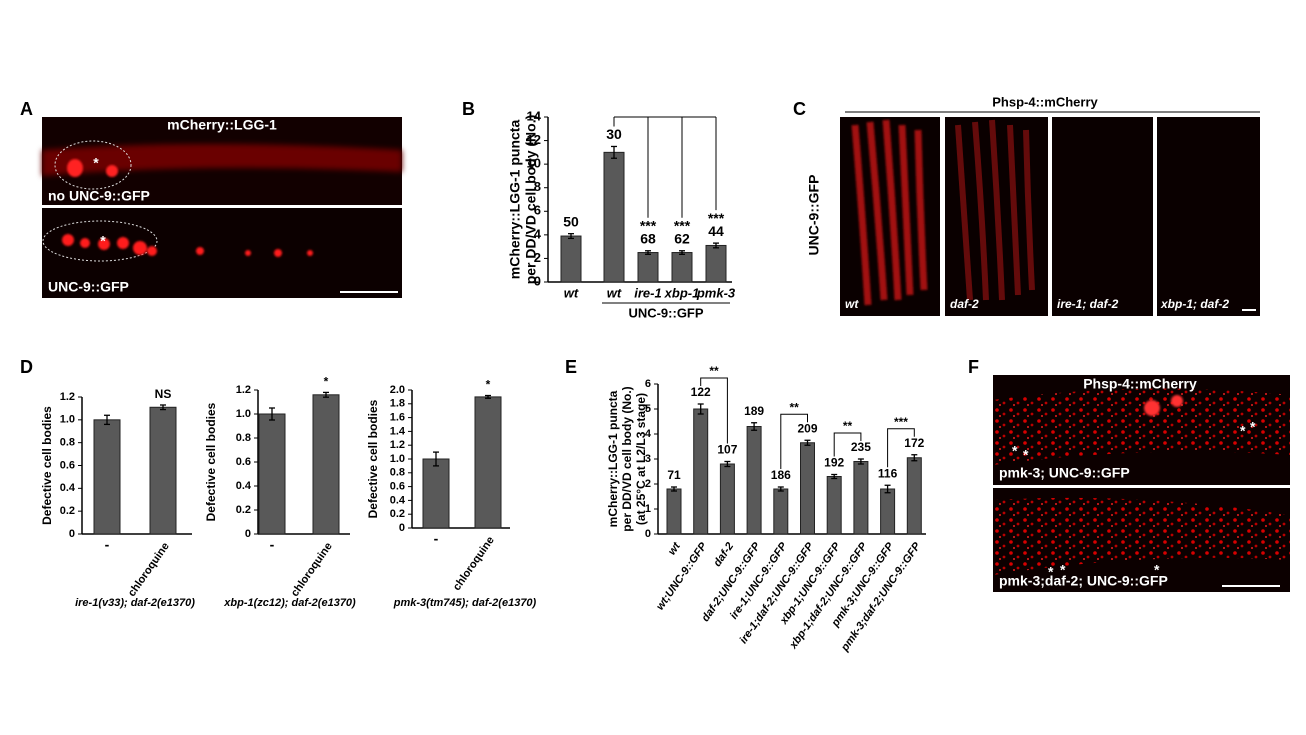 This screenshot has height=735, width=1306. Describe the element at coordinates (682, 238) in the screenshot. I see `n-label: 62` at that location.